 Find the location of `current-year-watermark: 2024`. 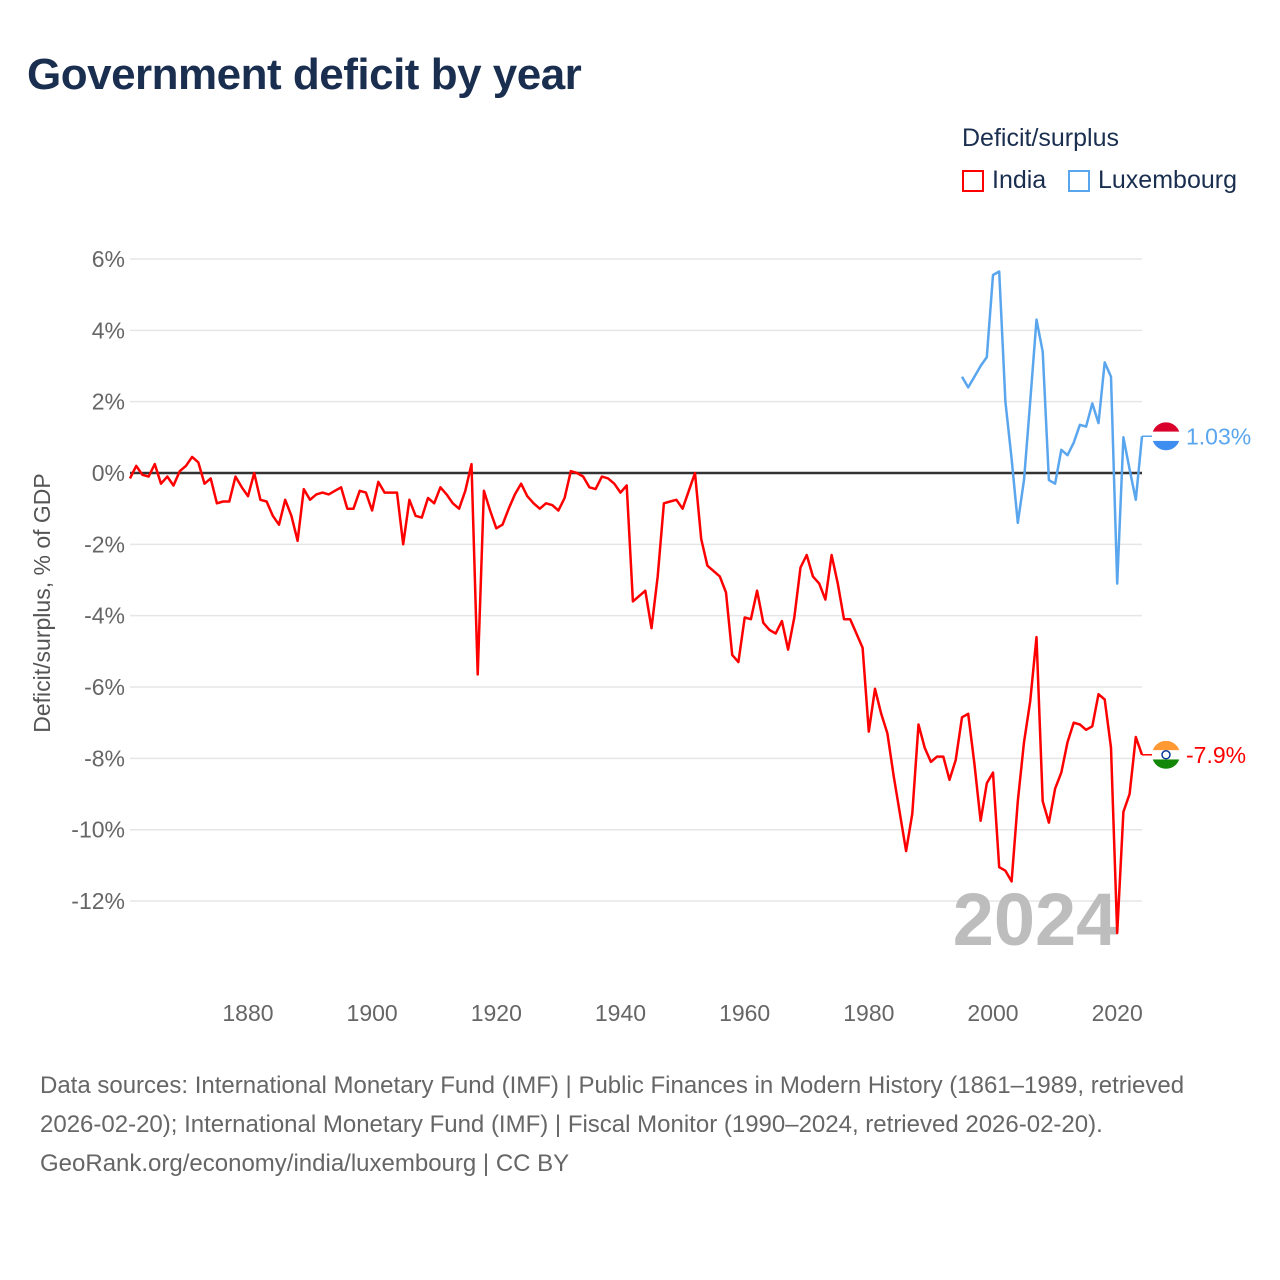

current-year-watermark: 2024 is located at coordinates (1035, 919).